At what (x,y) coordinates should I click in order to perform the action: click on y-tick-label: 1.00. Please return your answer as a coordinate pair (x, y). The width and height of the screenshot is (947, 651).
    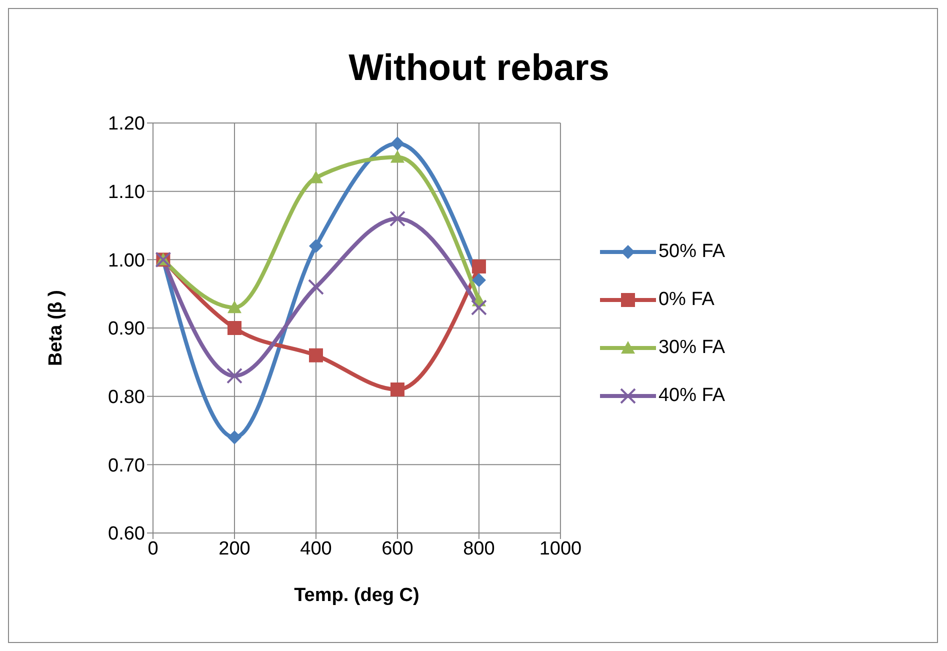
    Looking at the image, I should click on (126, 261).